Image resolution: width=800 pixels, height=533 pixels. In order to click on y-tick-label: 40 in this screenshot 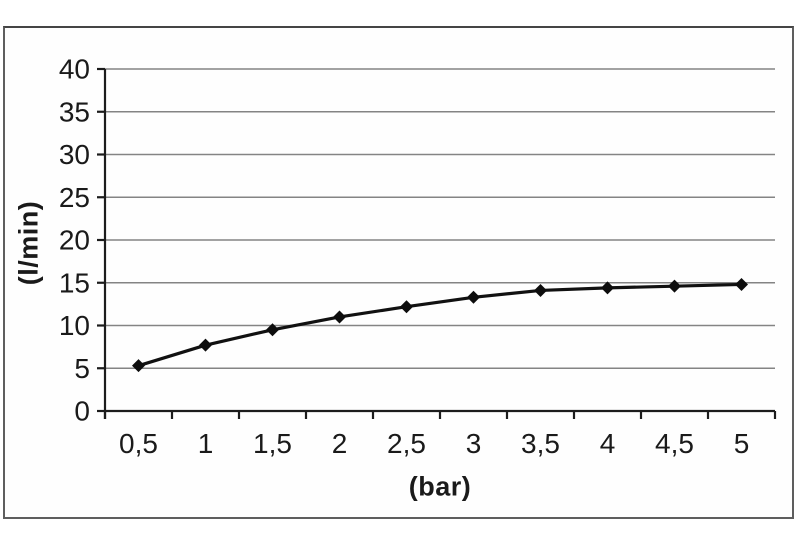, I will do `click(74, 69)`.